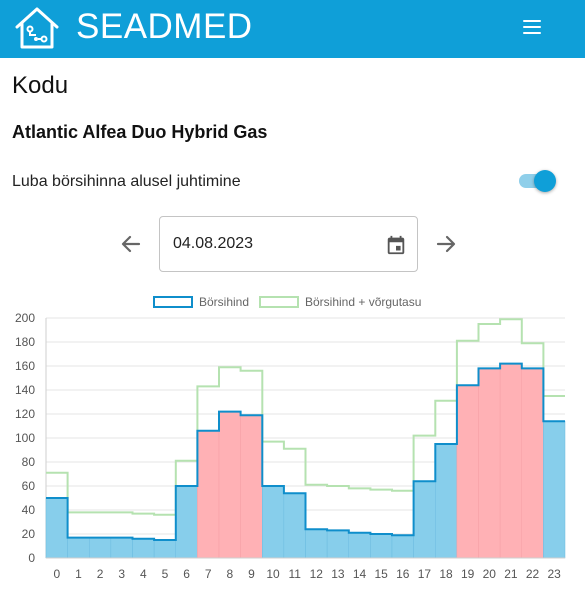  I want to click on x-tick-label: 21, so click(511, 574).